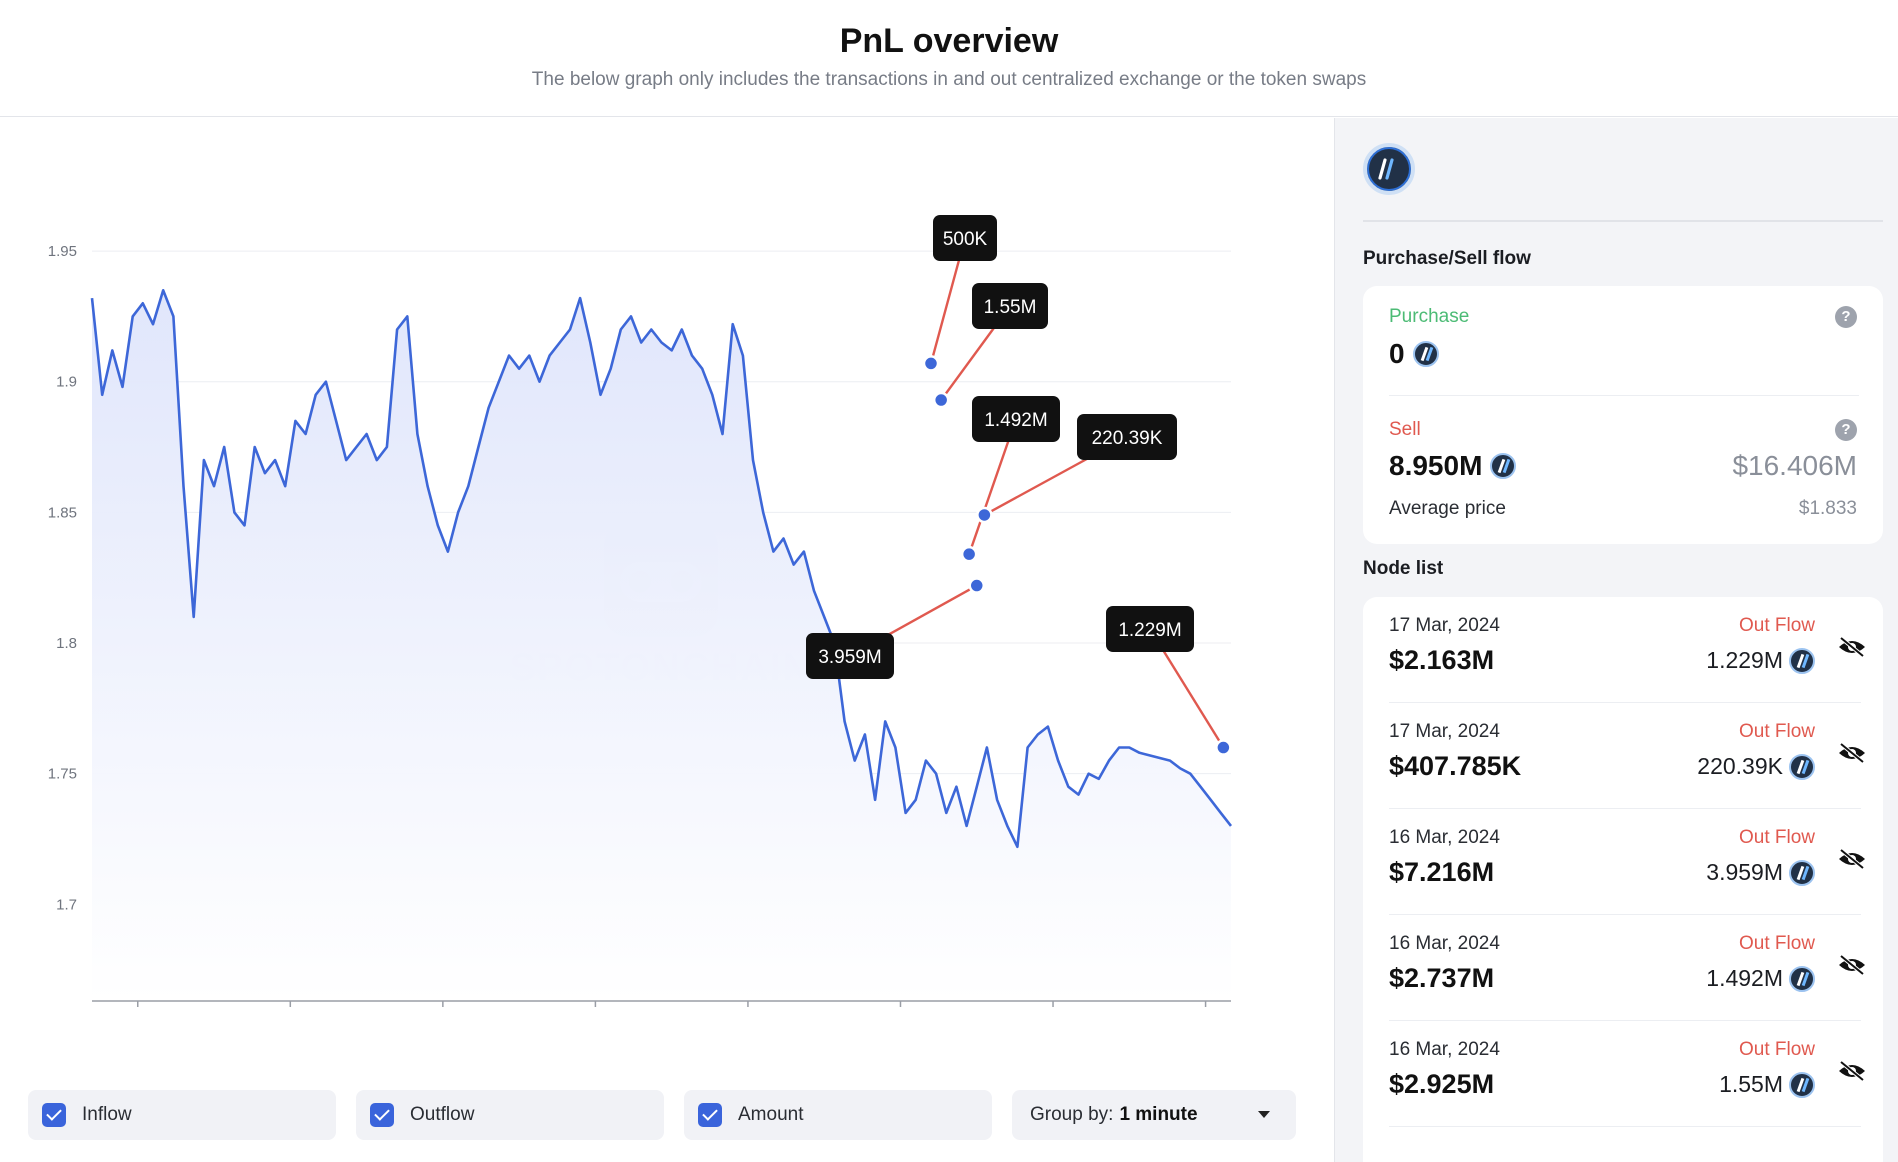 The height and width of the screenshot is (1162, 1898). I want to click on node-amount-value: 3.959M, so click(1744, 872).